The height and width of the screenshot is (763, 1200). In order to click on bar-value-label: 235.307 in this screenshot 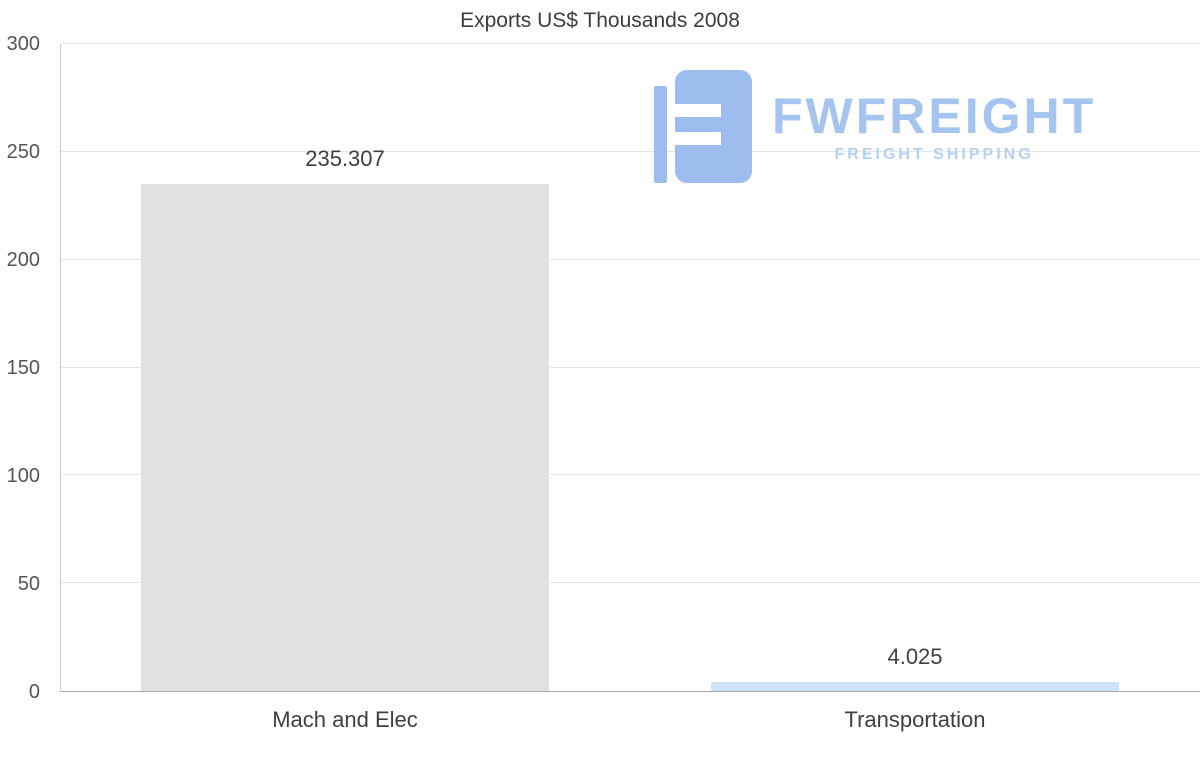, I will do `click(345, 158)`.